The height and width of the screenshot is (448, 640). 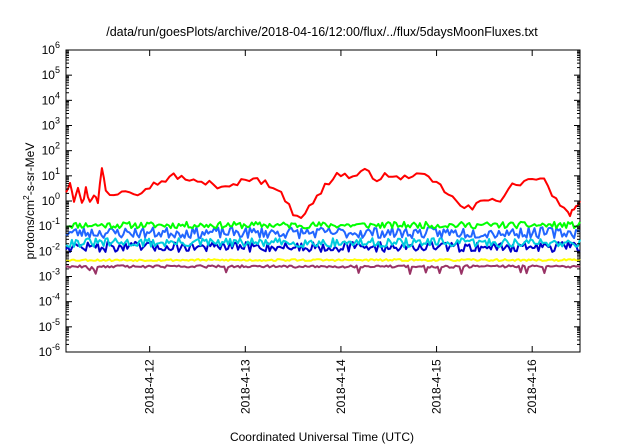 I want to click on y-tick-label: 10⁻³, so click(x=49, y=275).